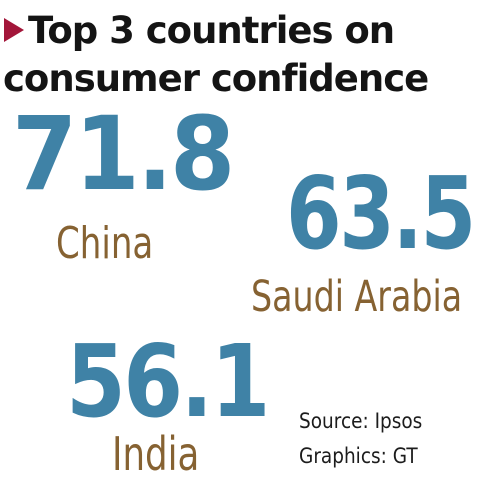 The height and width of the screenshot is (500, 500). Describe the element at coordinates (123, 154) in the screenshot. I see `stat-value-china: 71.8` at that location.